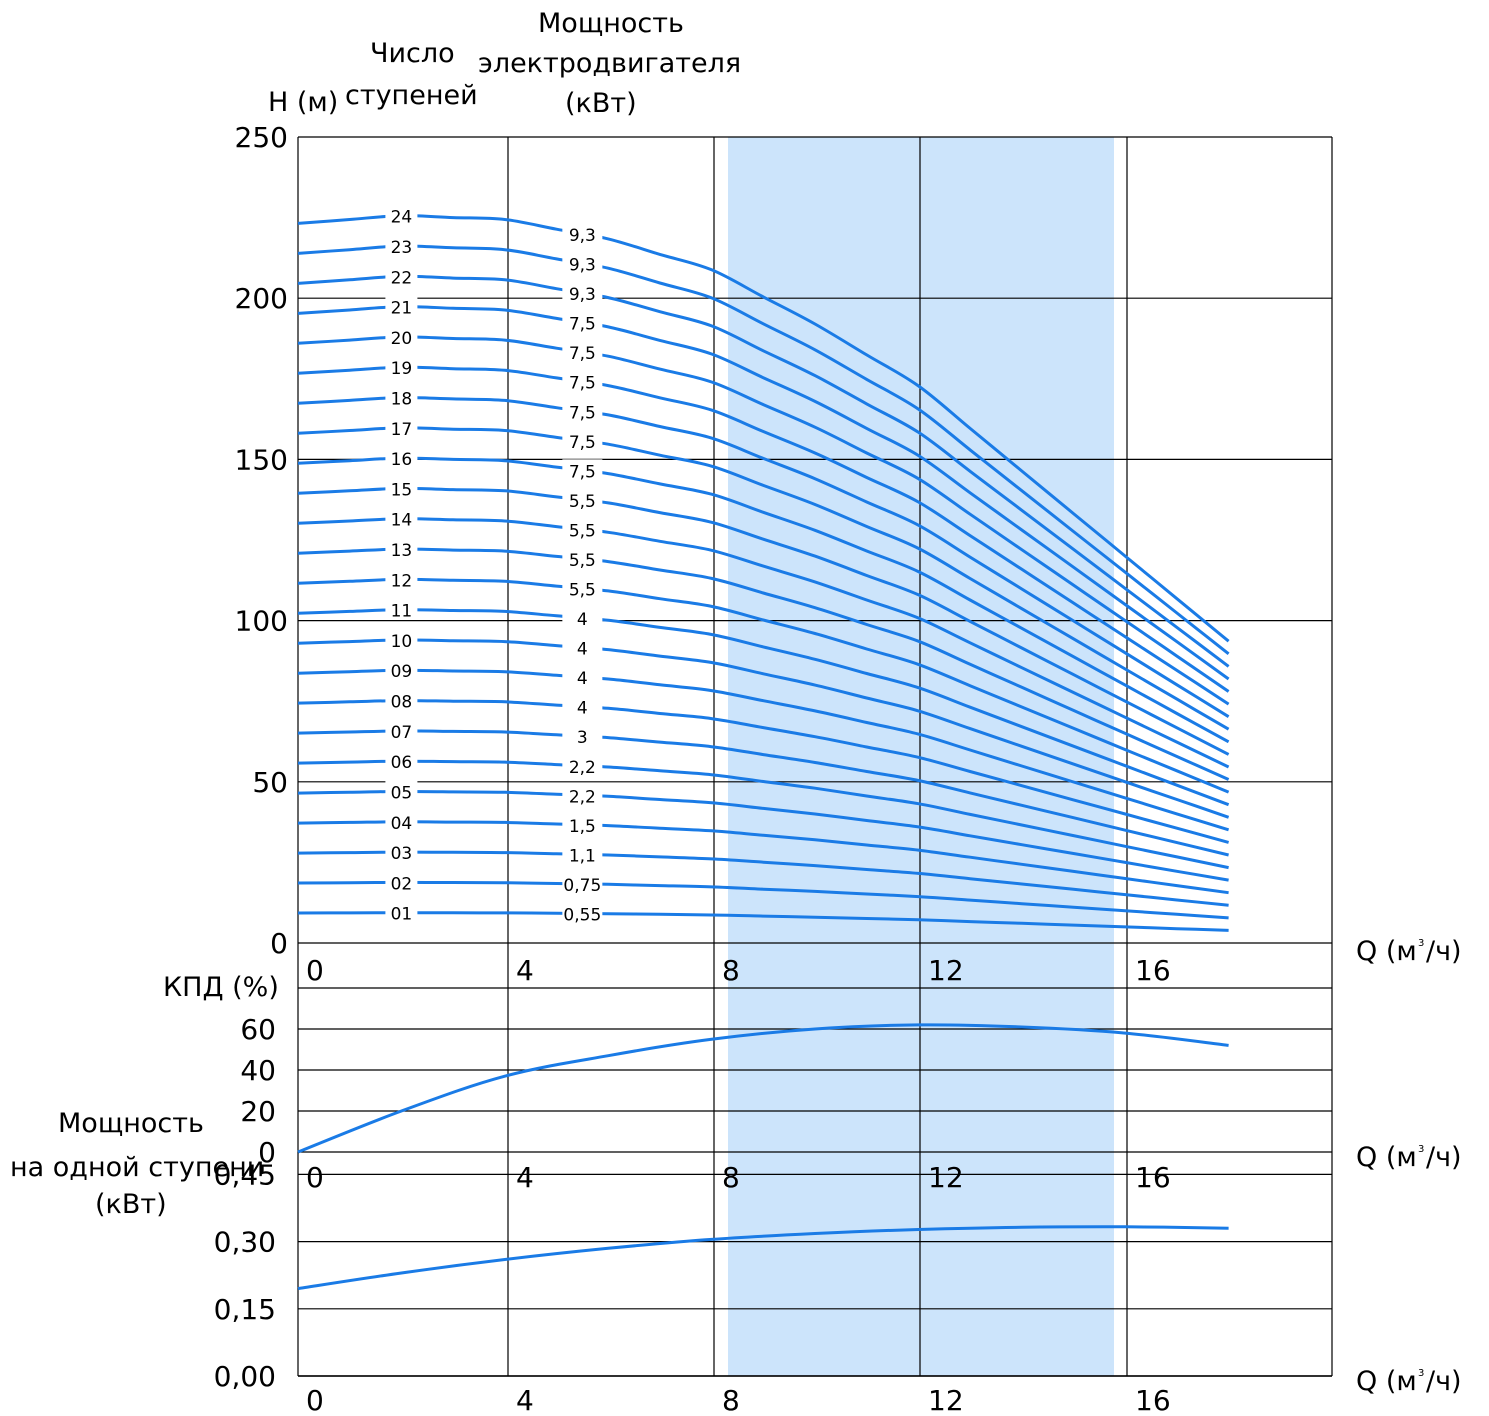  I want to click on eff-x-tick-label: 0, so click(315, 1177).